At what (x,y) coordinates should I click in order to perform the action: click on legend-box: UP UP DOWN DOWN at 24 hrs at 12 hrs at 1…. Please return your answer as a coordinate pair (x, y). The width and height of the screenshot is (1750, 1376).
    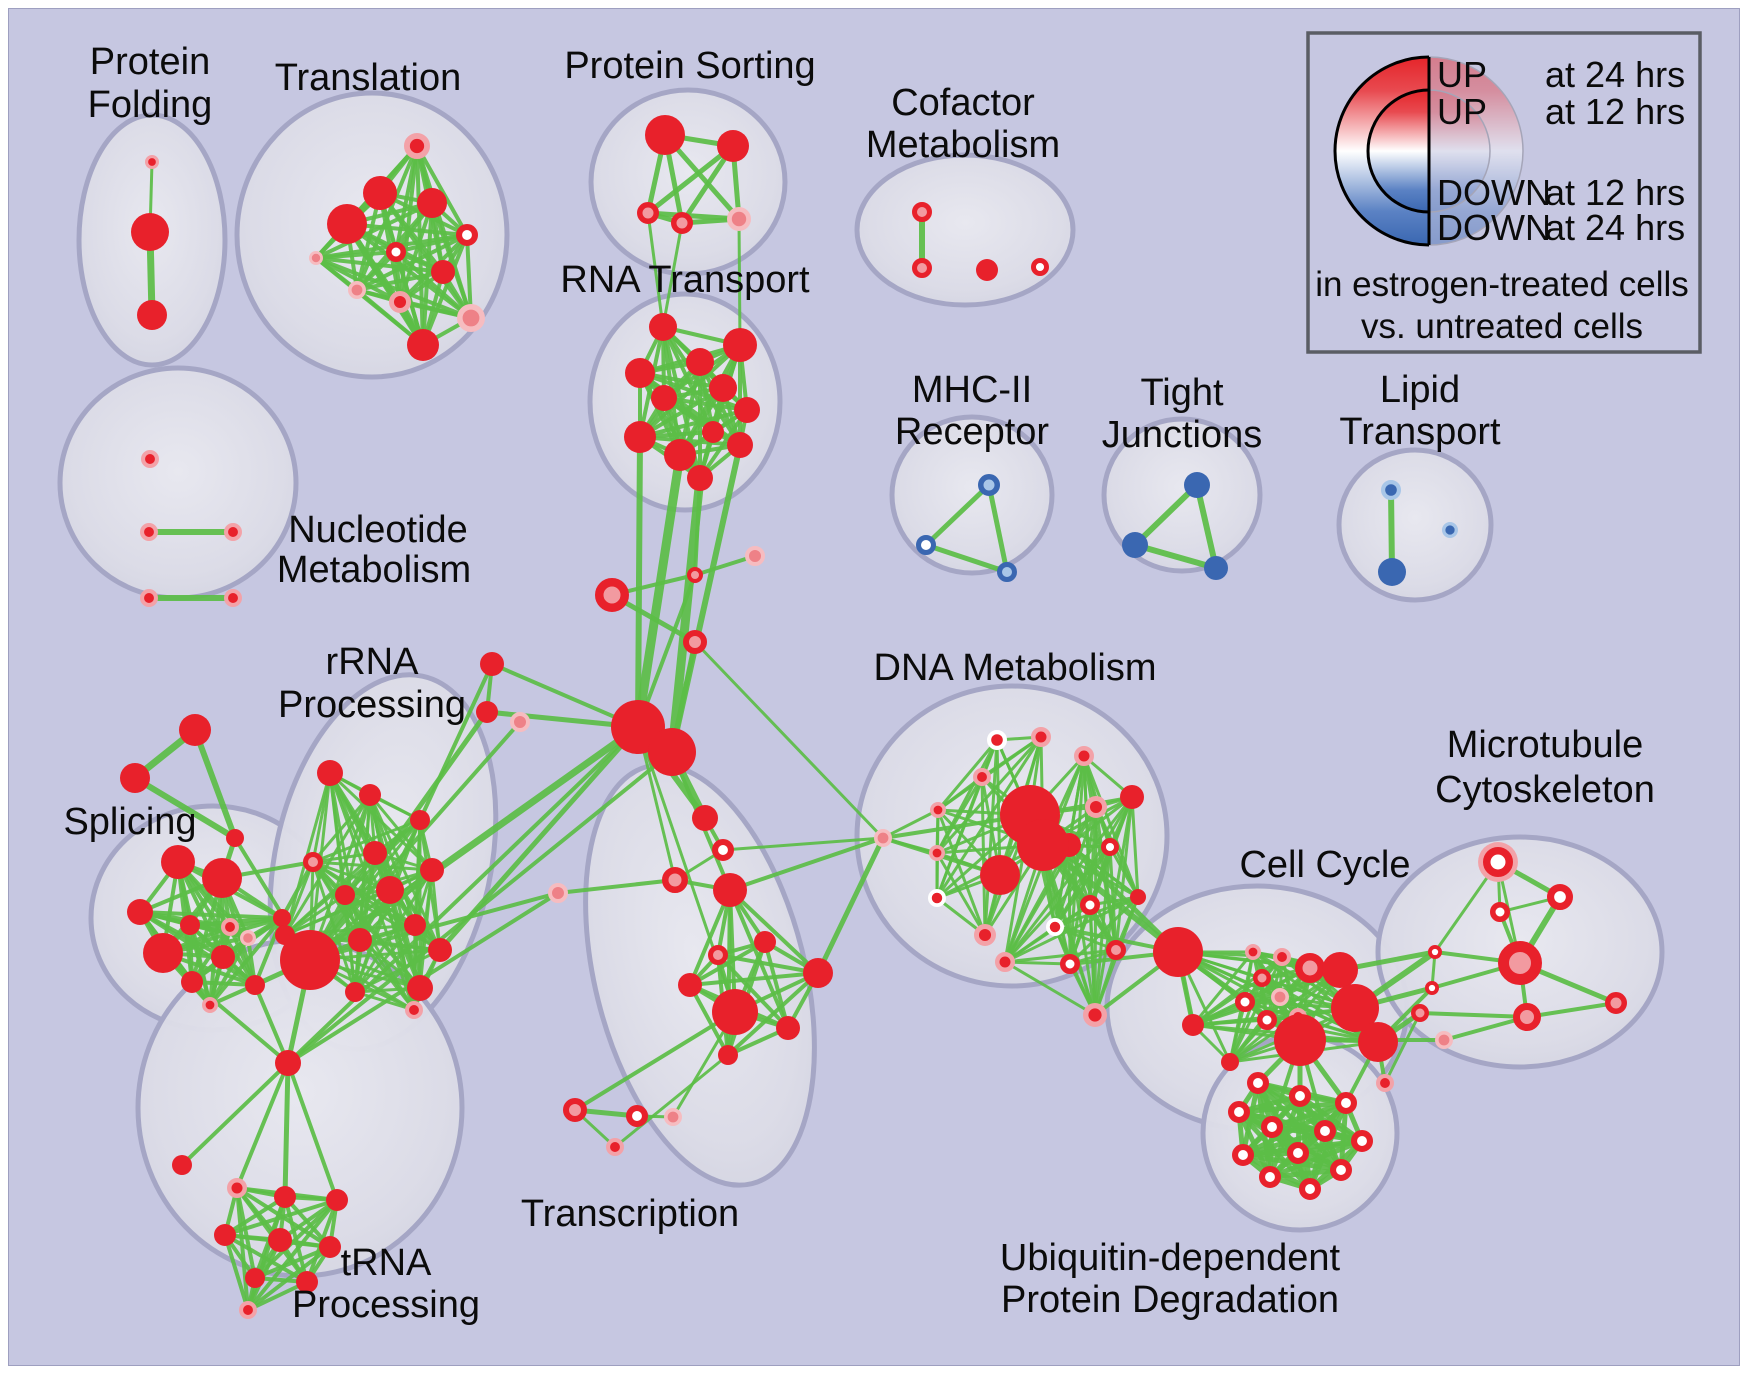
    Looking at the image, I should click on (1504, 192).